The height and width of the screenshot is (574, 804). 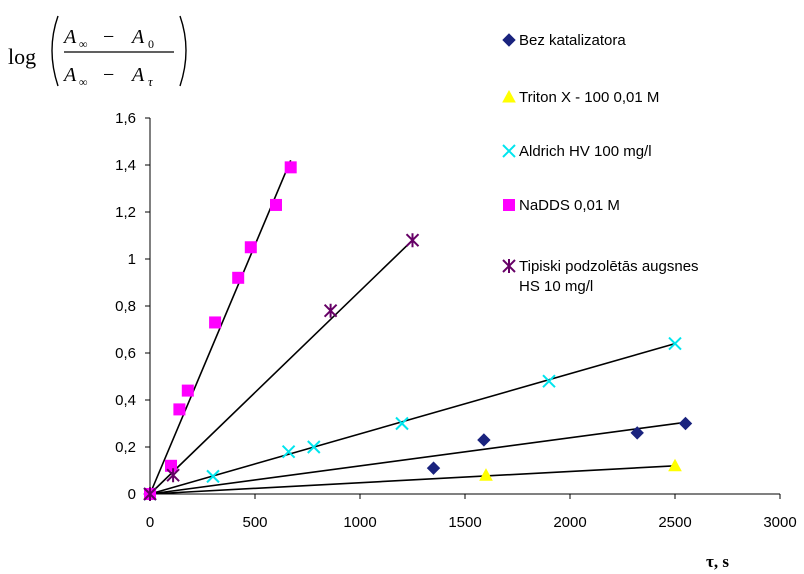 What do you see at coordinates (779, 522) in the screenshot?
I see `x-tick-label: 3000` at bounding box center [779, 522].